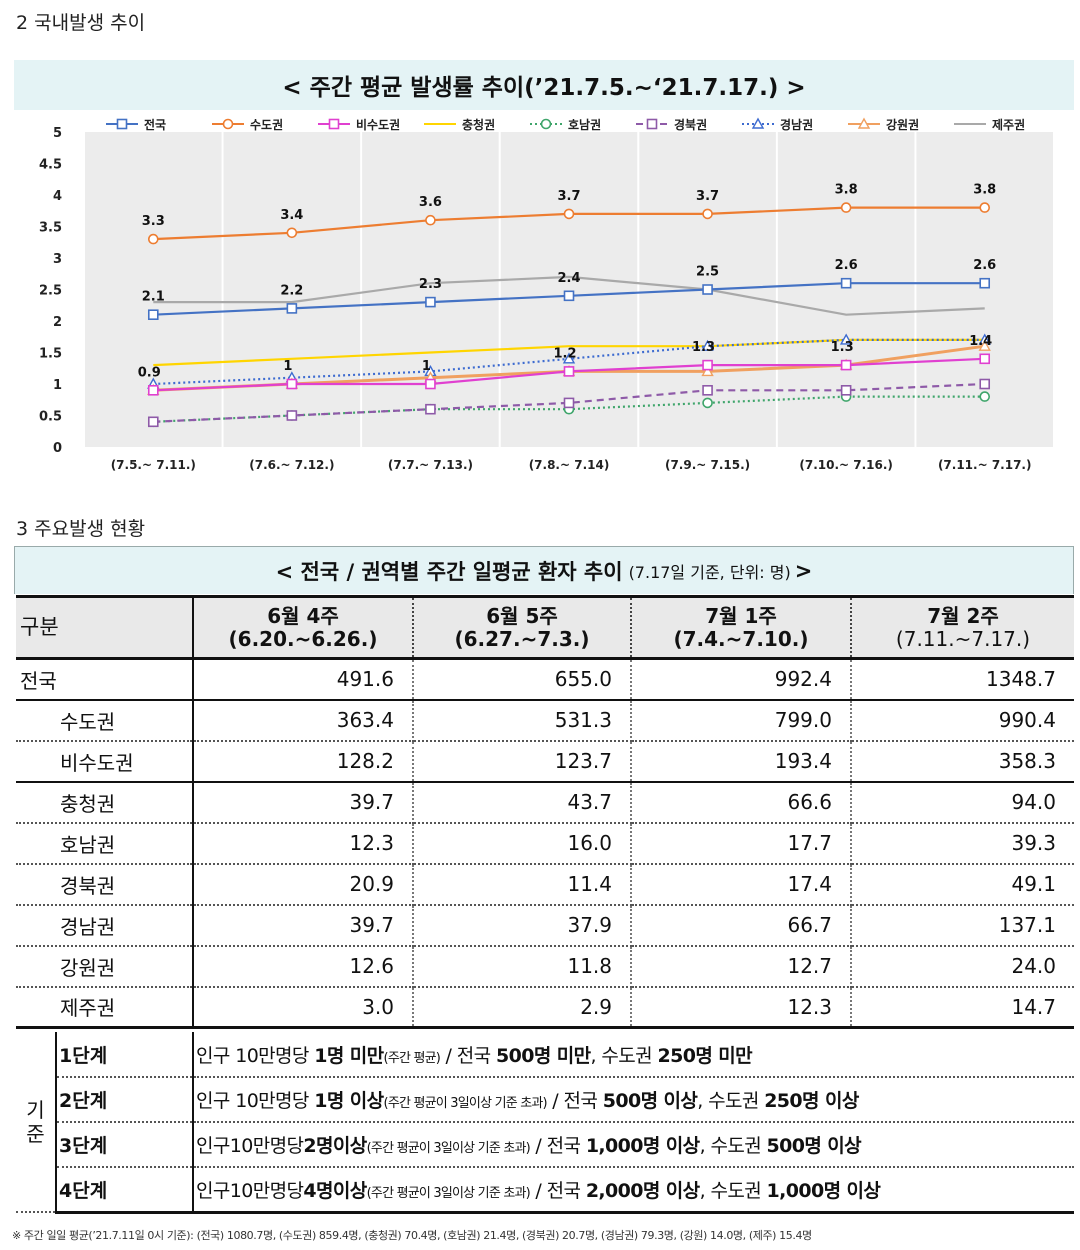 The width and height of the screenshot is (1080, 1250). What do you see at coordinates (741, 679) in the screenshot?
I see `cell-value: 992.4` at bounding box center [741, 679].